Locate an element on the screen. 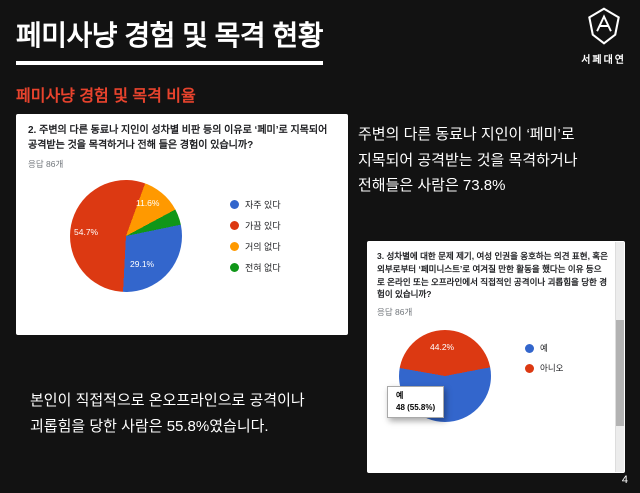  logo-text: 서페대연 is located at coordinates (603, 60).